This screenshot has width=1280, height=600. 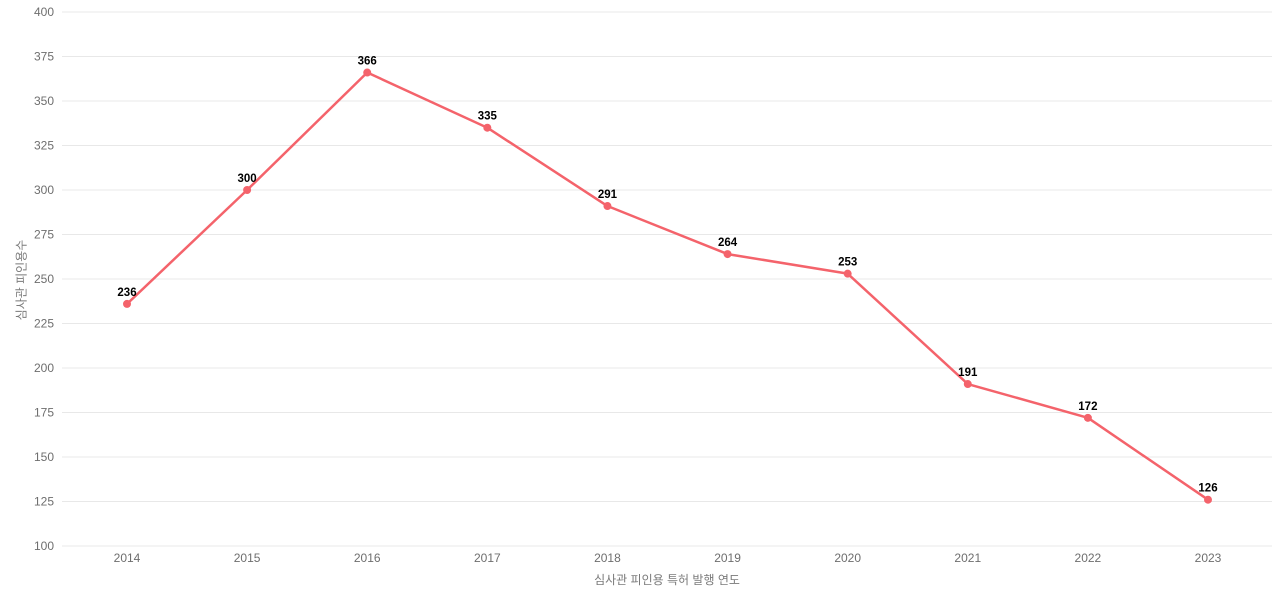 I want to click on data-point-label: 253, so click(x=847, y=263).